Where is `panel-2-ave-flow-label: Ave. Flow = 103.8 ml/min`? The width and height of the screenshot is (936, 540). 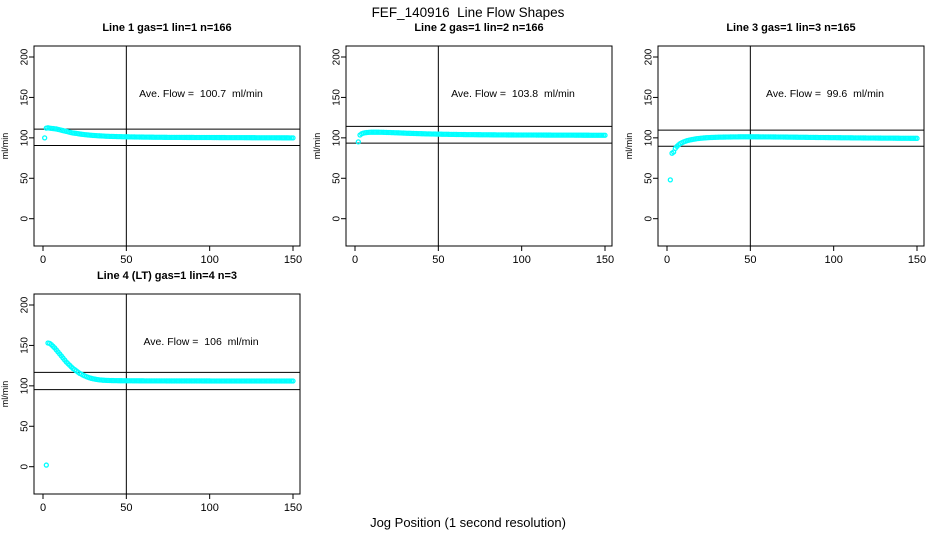
panel-2-ave-flow-label: Ave. Flow = 103.8 ml/min is located at coordinates (513, 94).